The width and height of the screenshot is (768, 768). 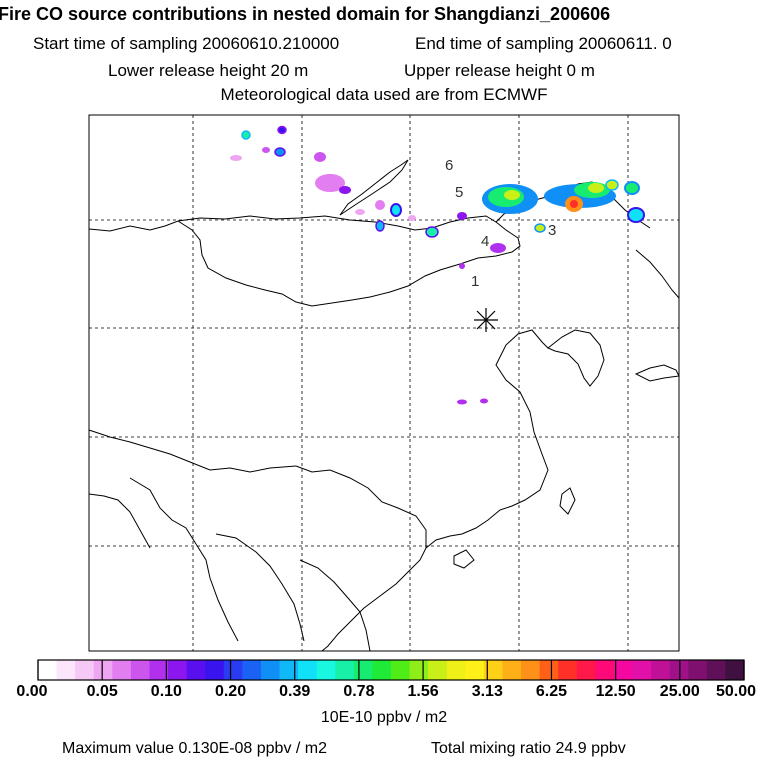 I want to click on colorbar-tick-label: 50.00, so click(x=736, y=691).